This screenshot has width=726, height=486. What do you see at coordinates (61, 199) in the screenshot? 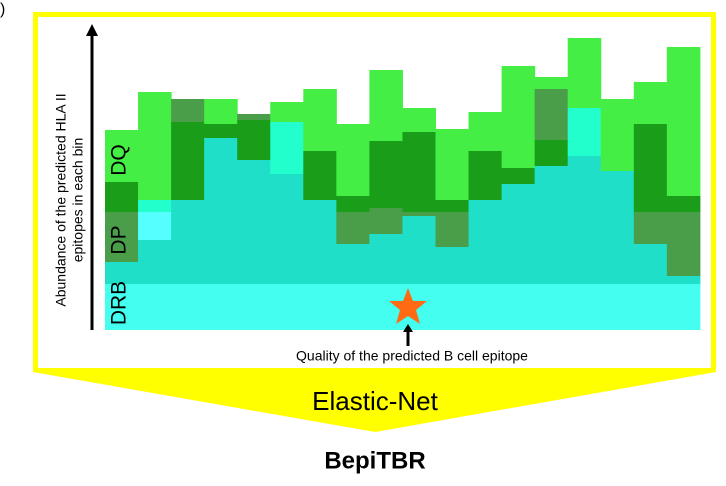
I see `y-axis-label: Abundance of the predicted HLA II` at bounding box center [61, 199].